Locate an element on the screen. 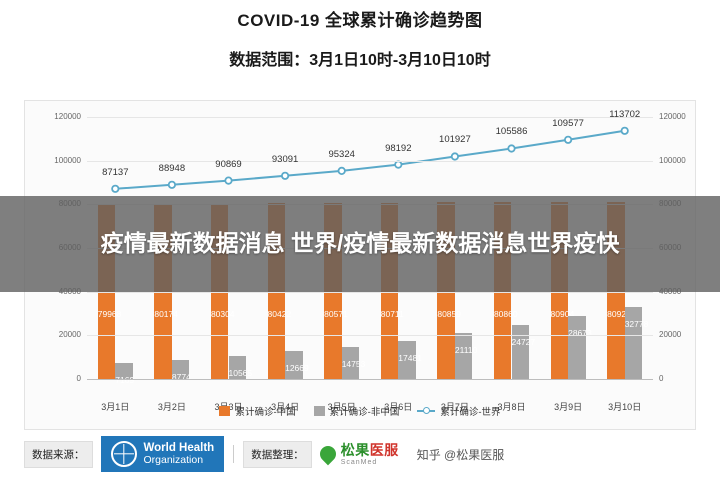 The image size is (720, 480). watermark-text: 疫情最新数据消息 世界/疫情最新数据消息世界疫快 is located at coordinates (360, 243).